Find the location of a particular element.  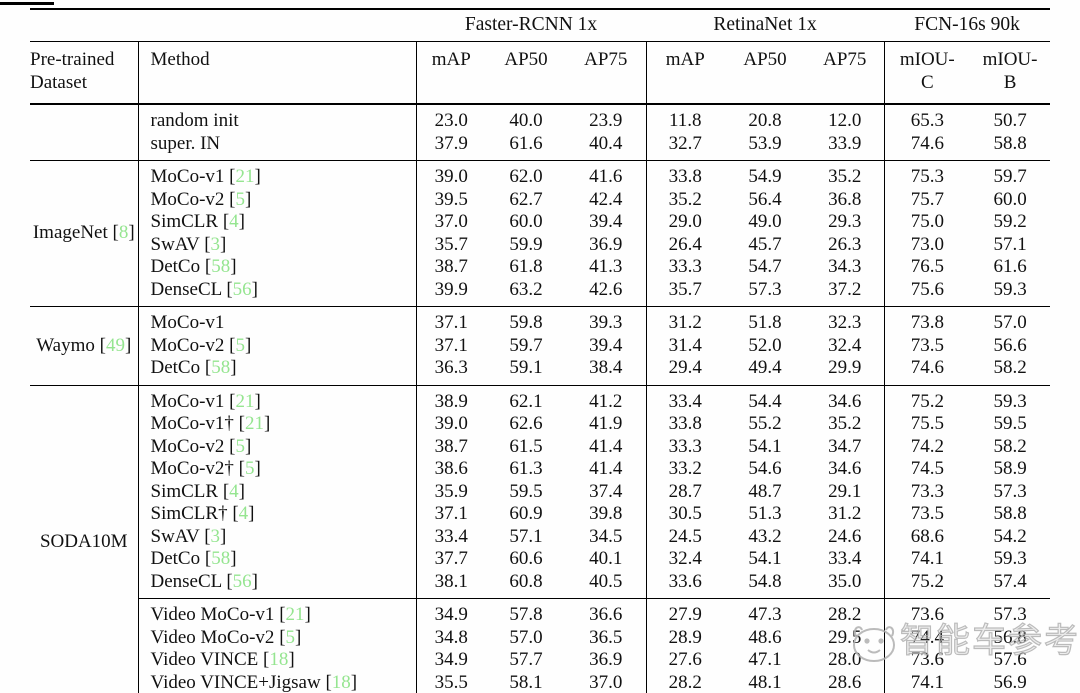

value-cell: 49.4 is located at coordinates (765, 367).